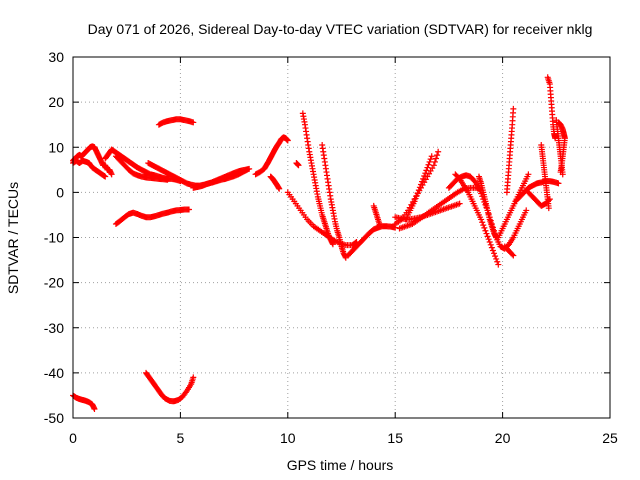 The width and height of the screenshot is (640, 480). What do you see at coordinates (561, 147) in the screenshot?
I see `series-arc-ah` at bounding box center [561, 147].